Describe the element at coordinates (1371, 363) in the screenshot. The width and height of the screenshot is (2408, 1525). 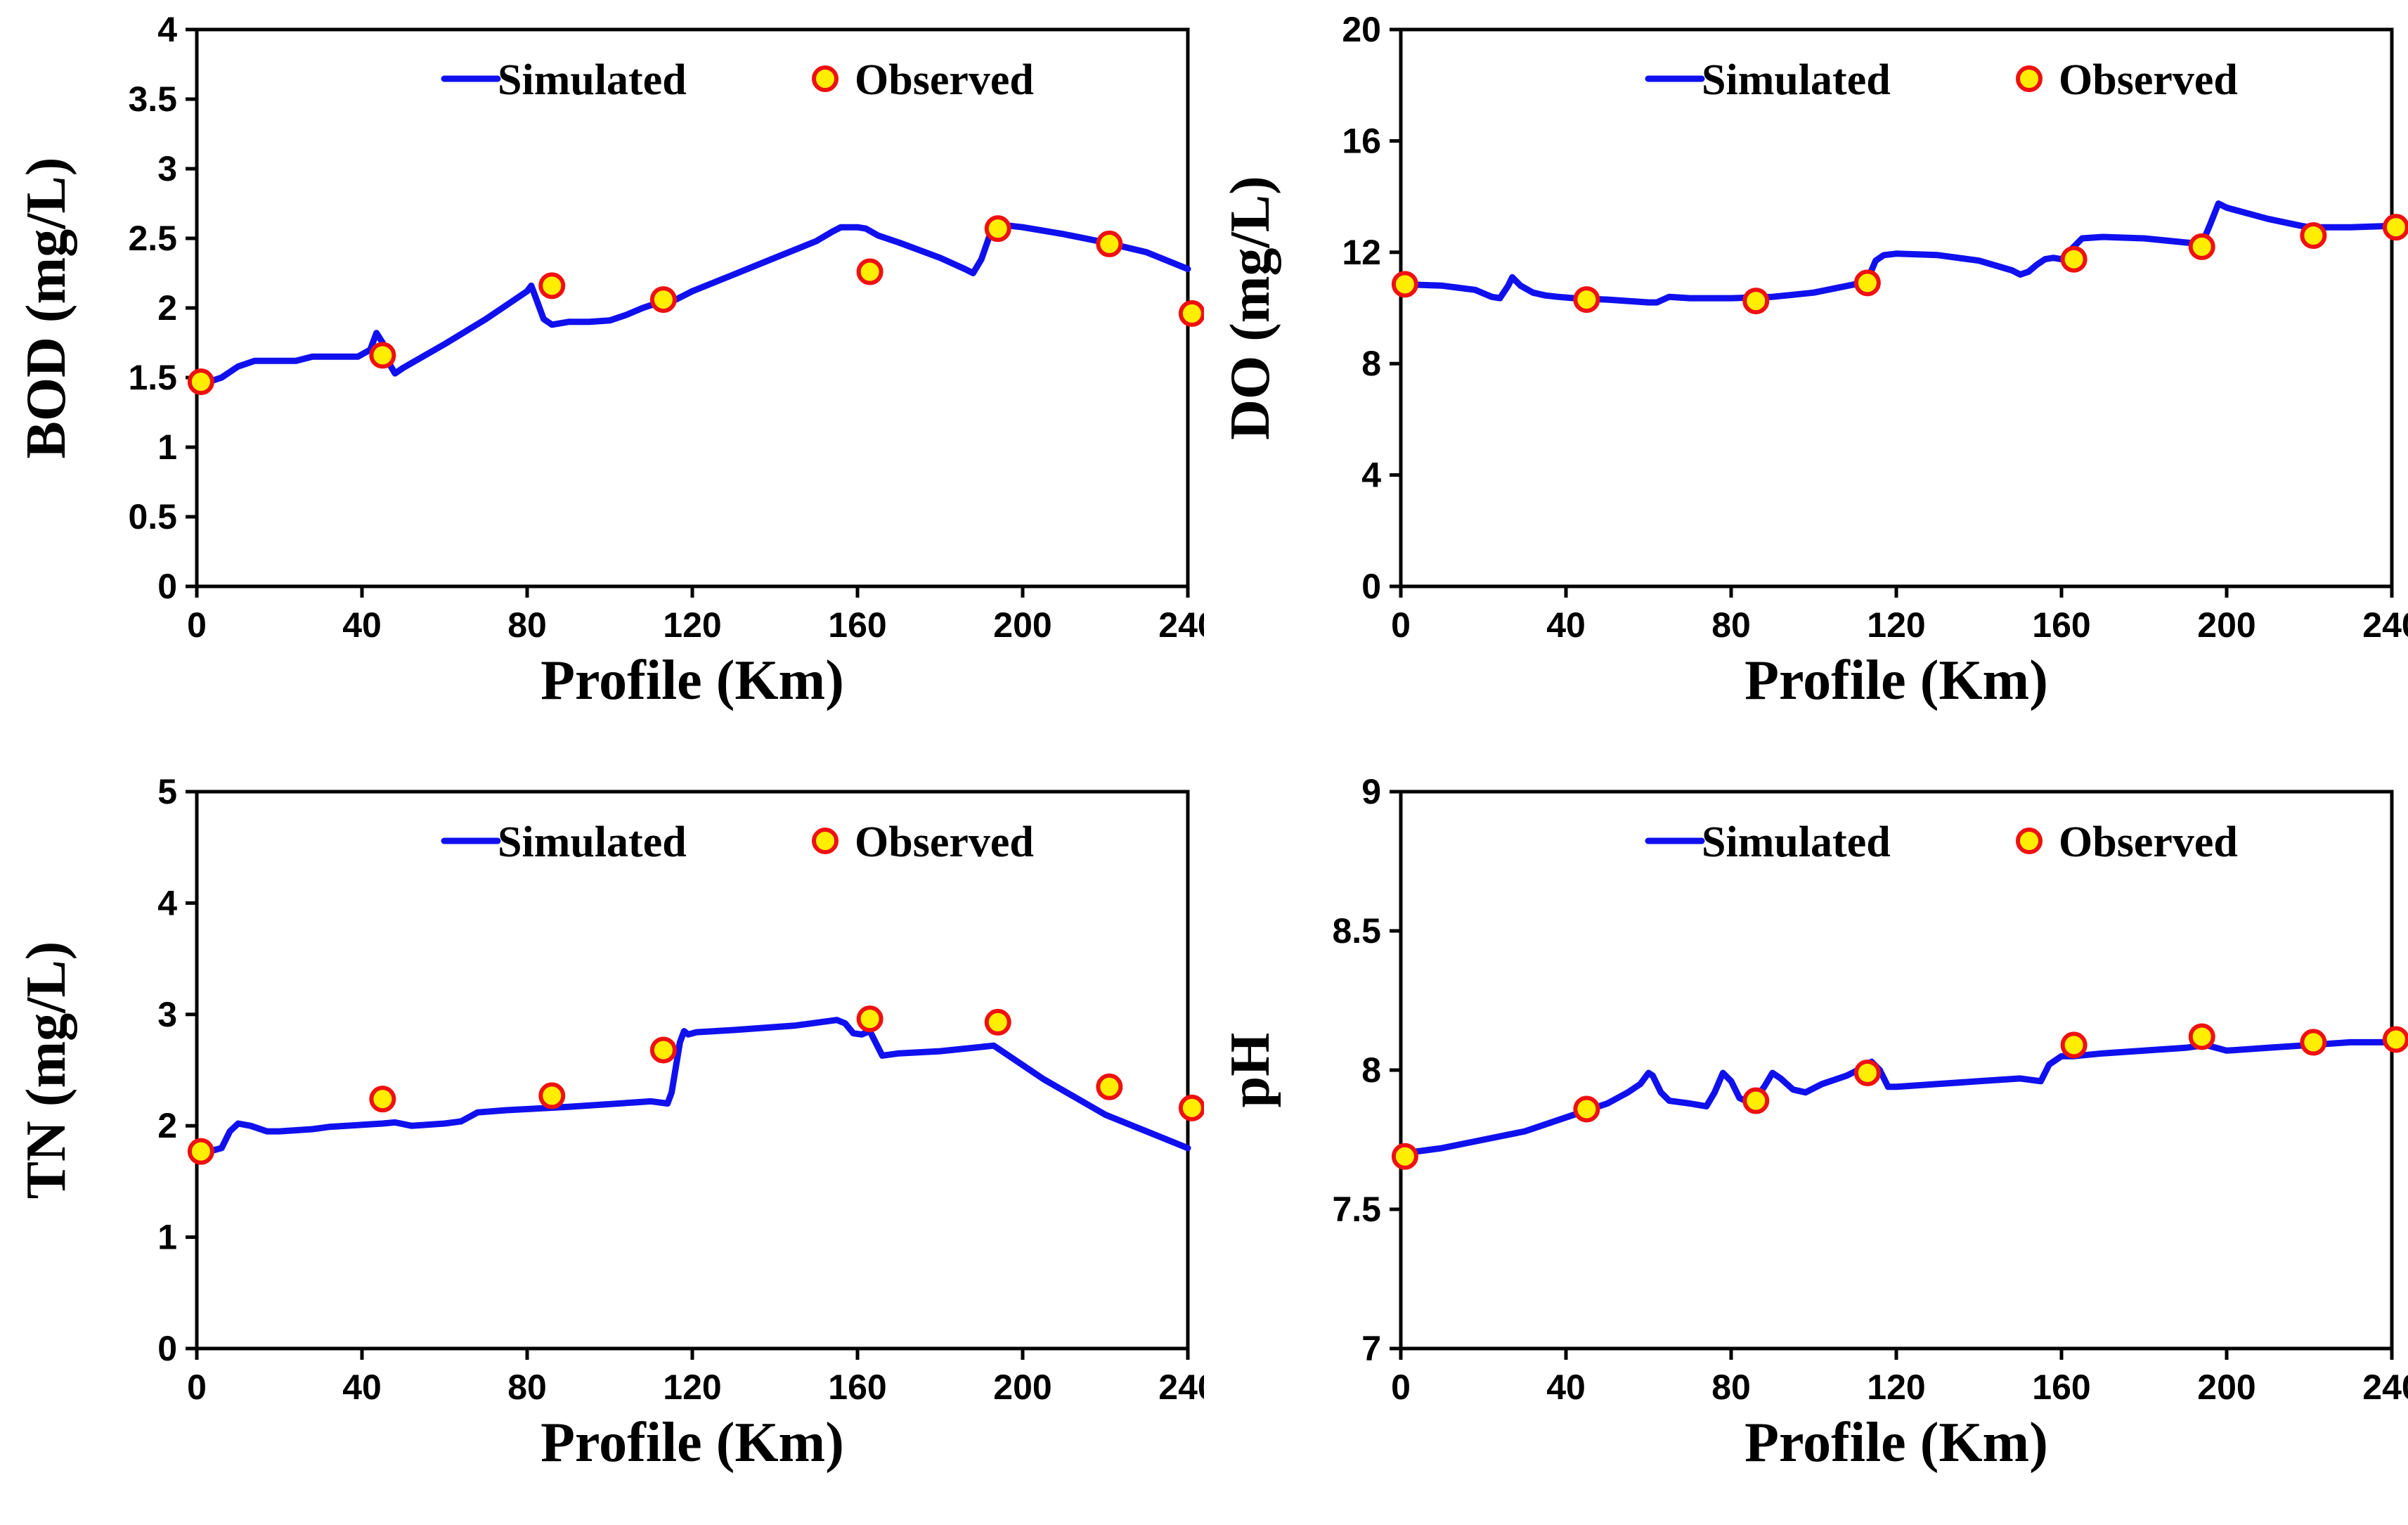
I see `do-y-tick-label: 8` at that location.